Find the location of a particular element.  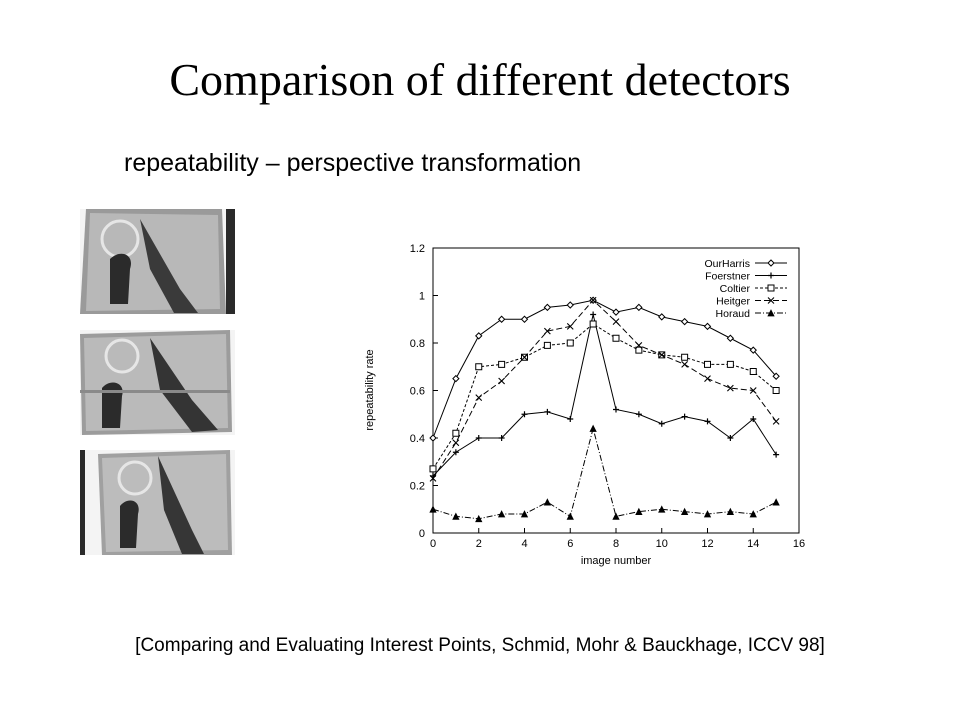

series-horaud is located at coordinates (604, 473).